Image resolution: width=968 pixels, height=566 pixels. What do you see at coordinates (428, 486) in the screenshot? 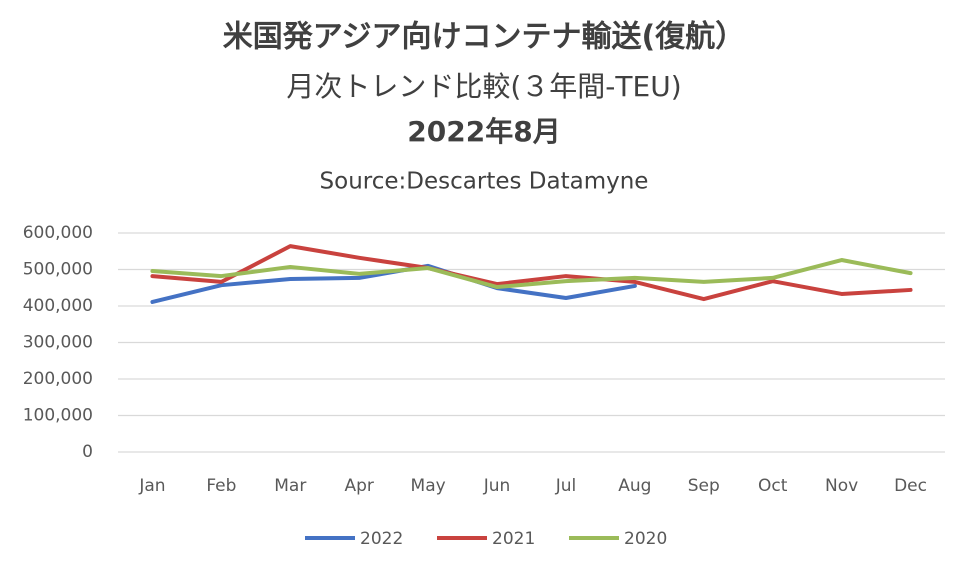
I see `x-tick-label: May` at bounding box center [428, 486].